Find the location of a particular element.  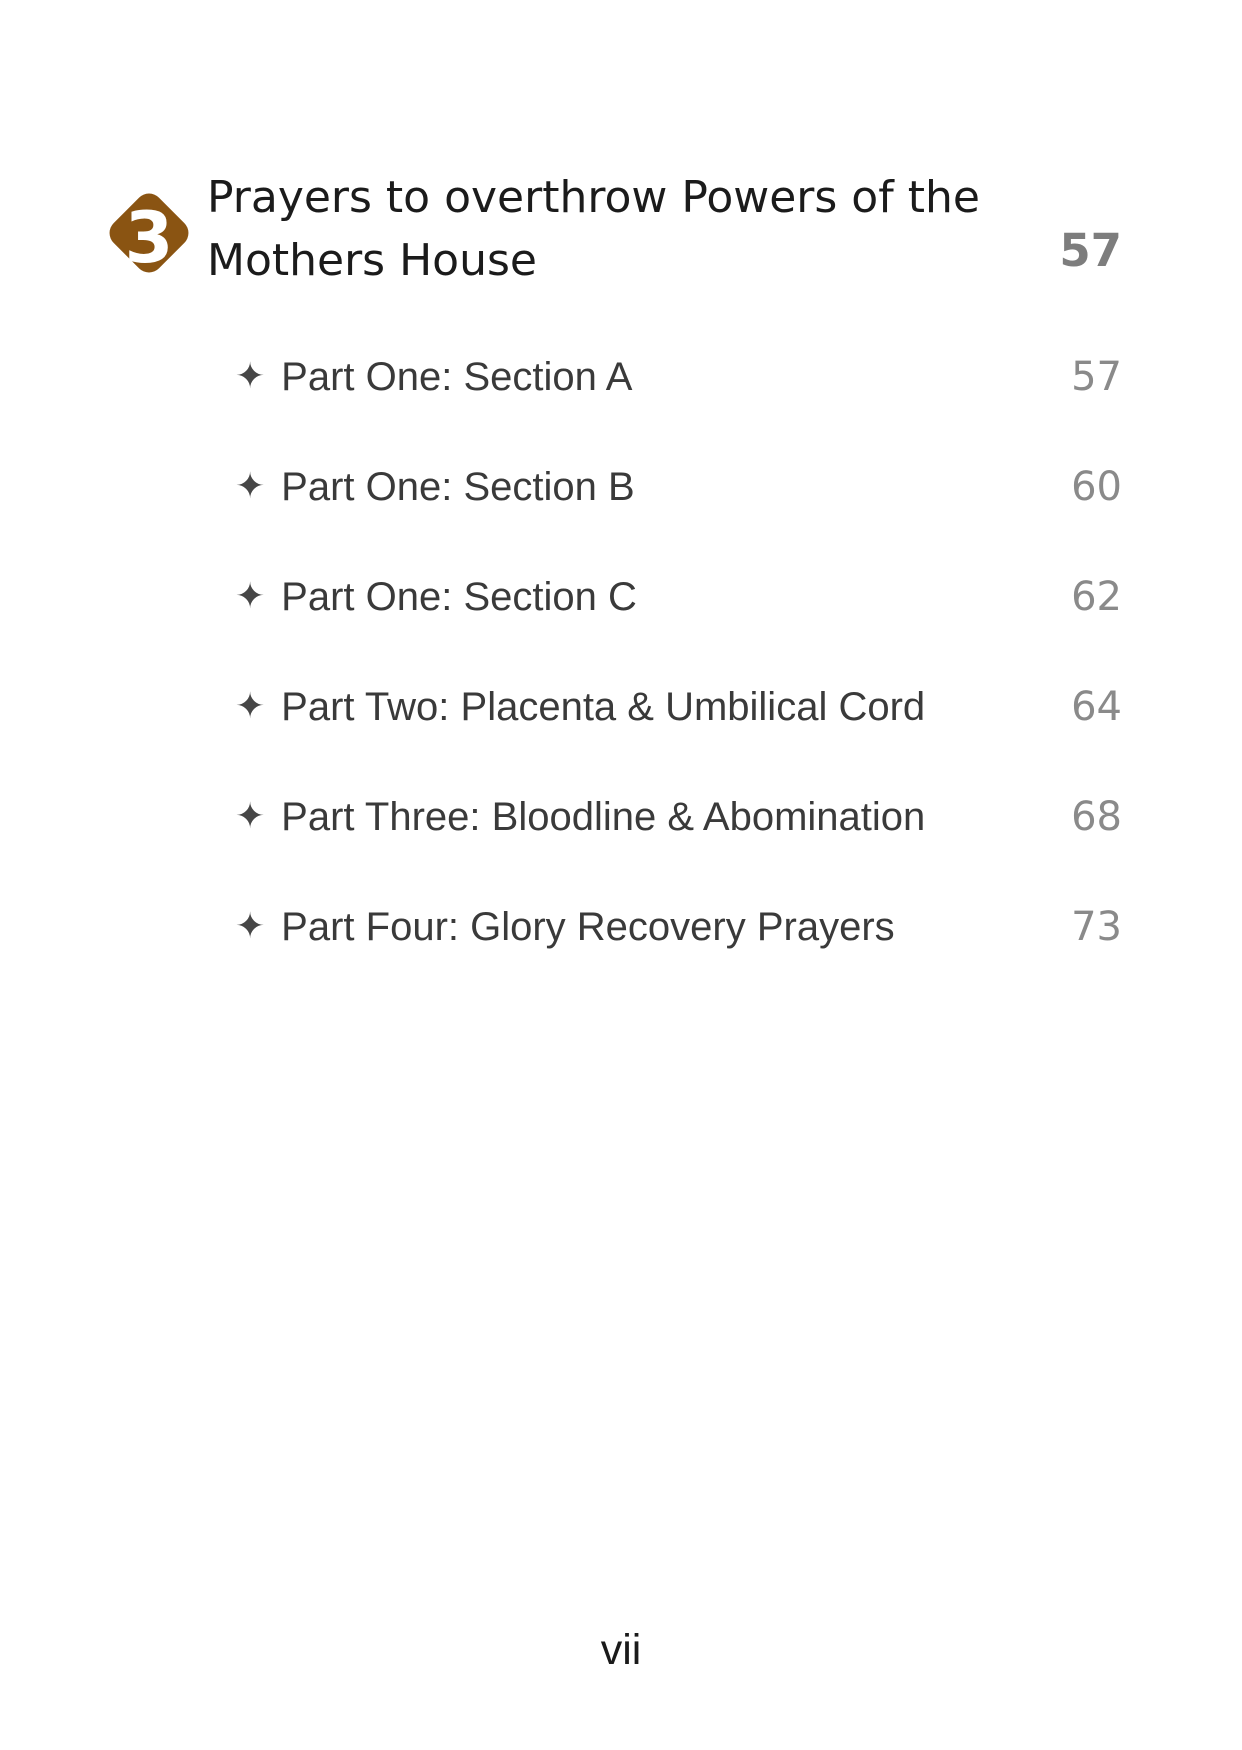

chapter-diamond-badge-icon: 3 is located at coordinates (149, 234).